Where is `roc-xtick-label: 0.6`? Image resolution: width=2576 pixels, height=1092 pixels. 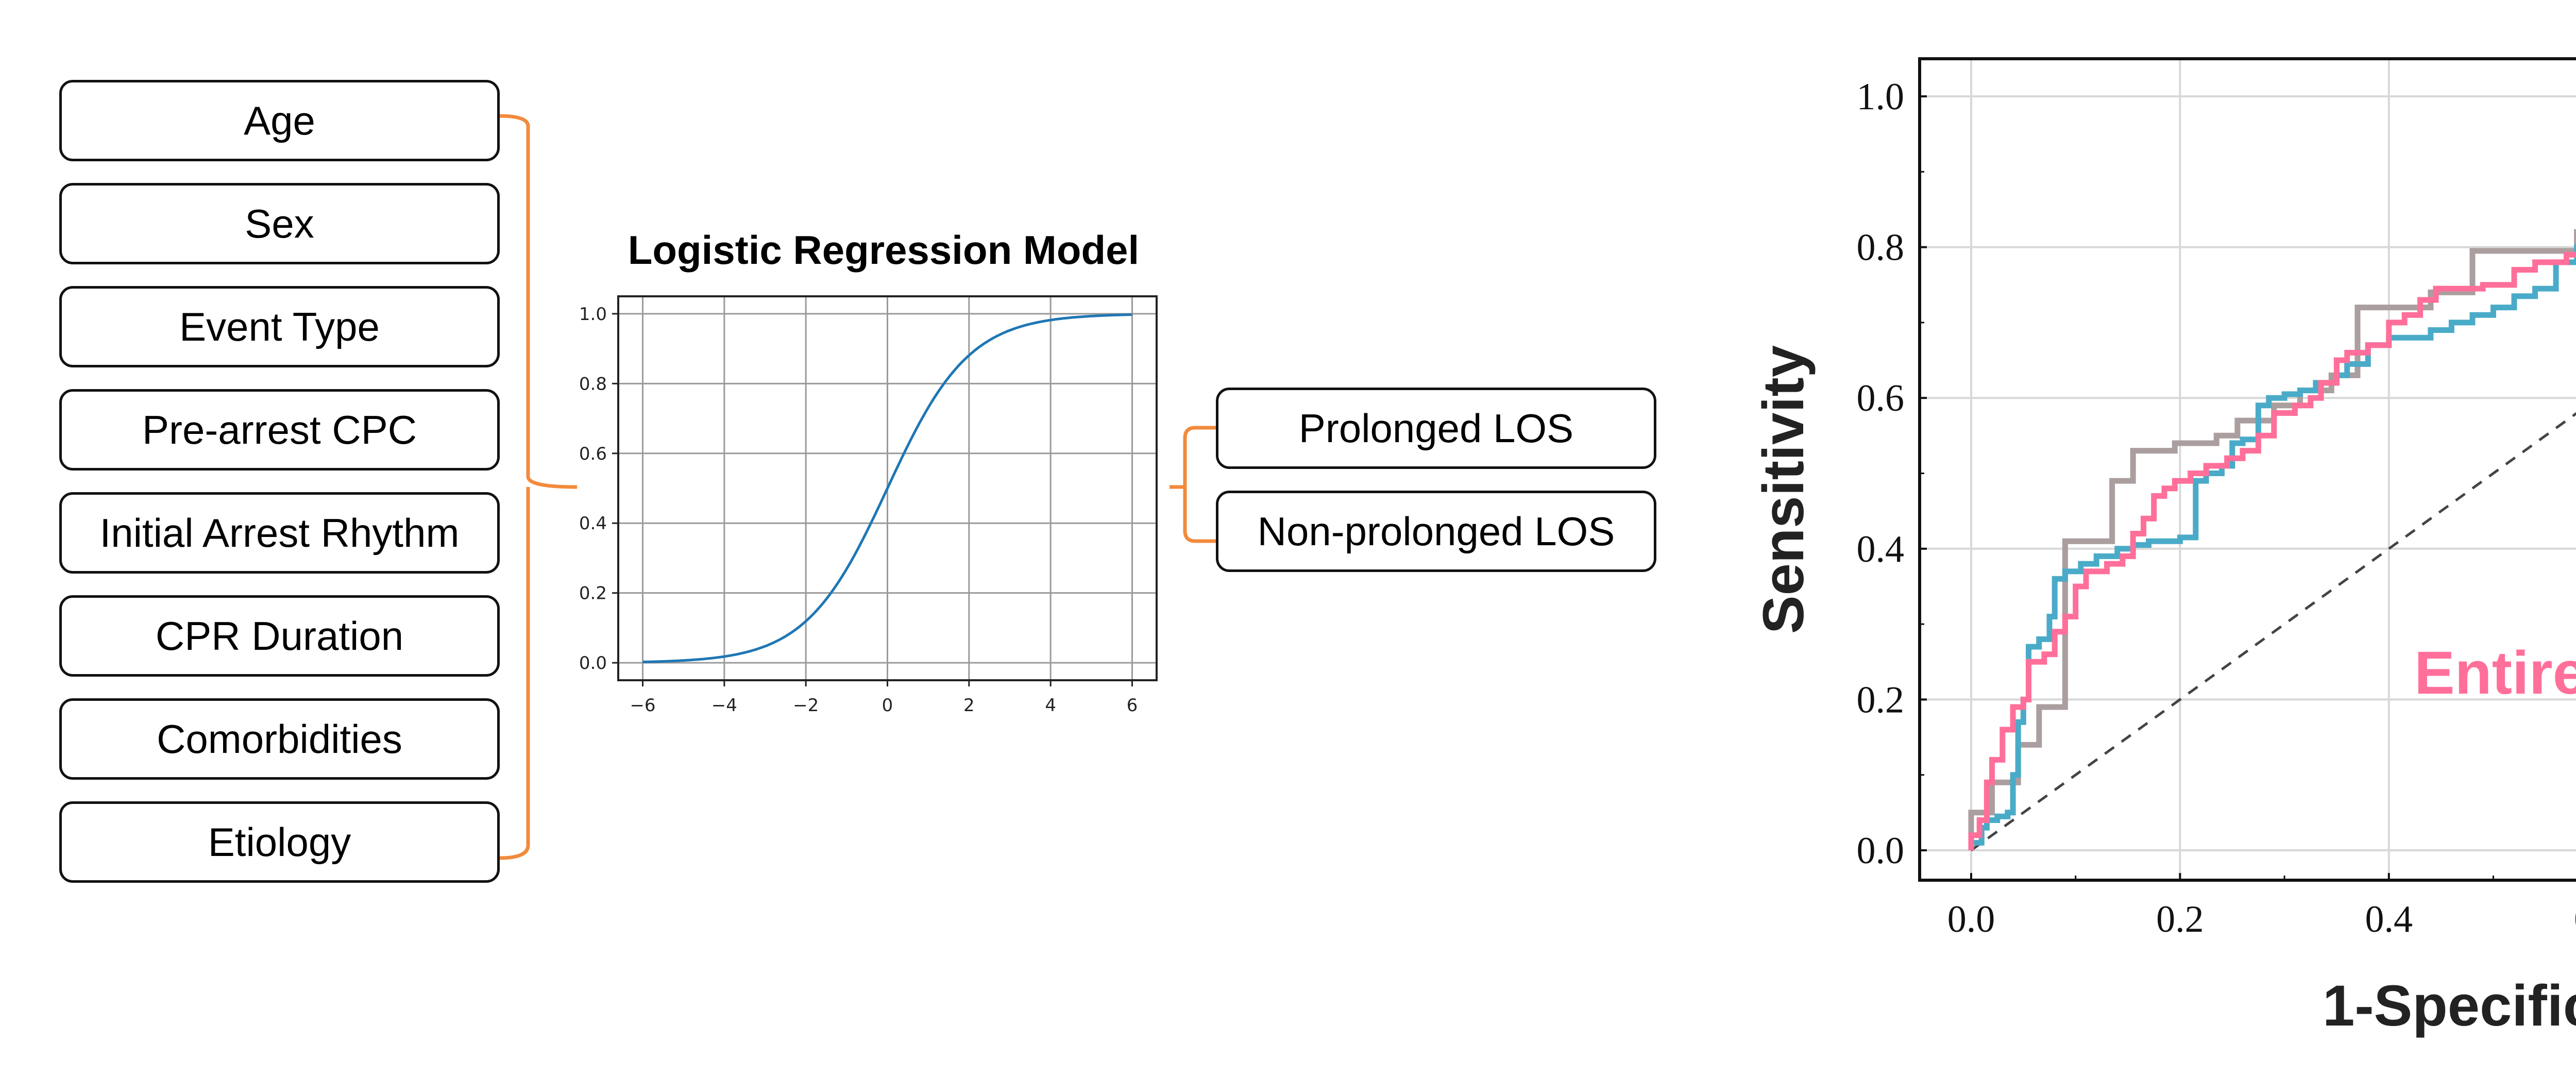
roc-xtick-label: 0.6 is located at coordinates (2575, 919).